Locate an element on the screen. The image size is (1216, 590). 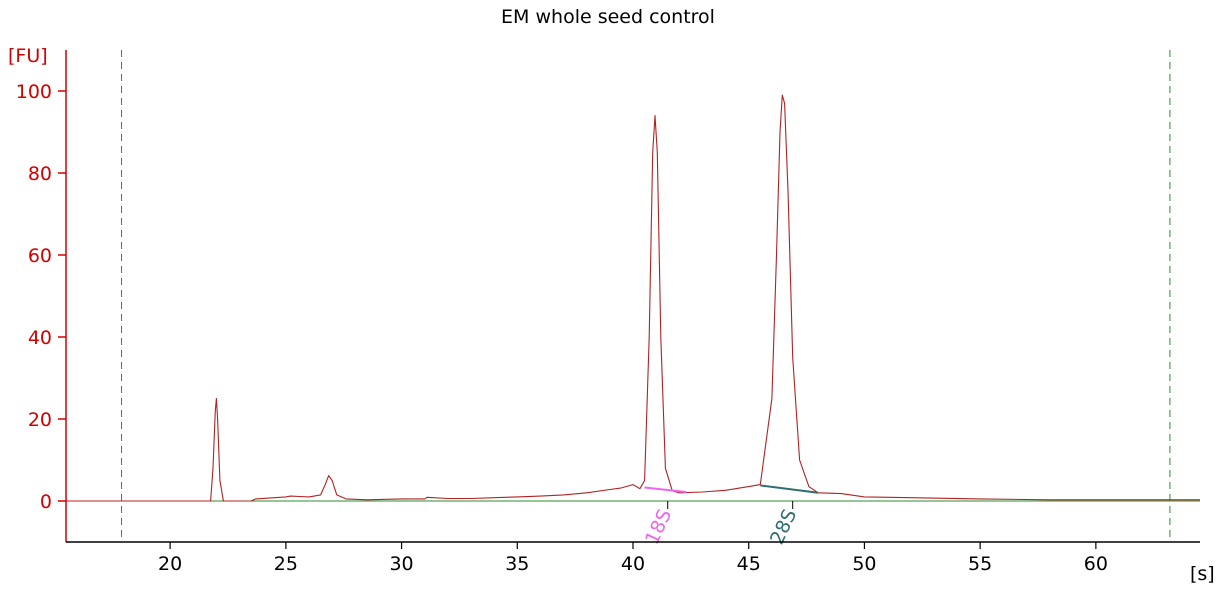
x-tick-label-25: 25 is located at coordinates (286, 564).